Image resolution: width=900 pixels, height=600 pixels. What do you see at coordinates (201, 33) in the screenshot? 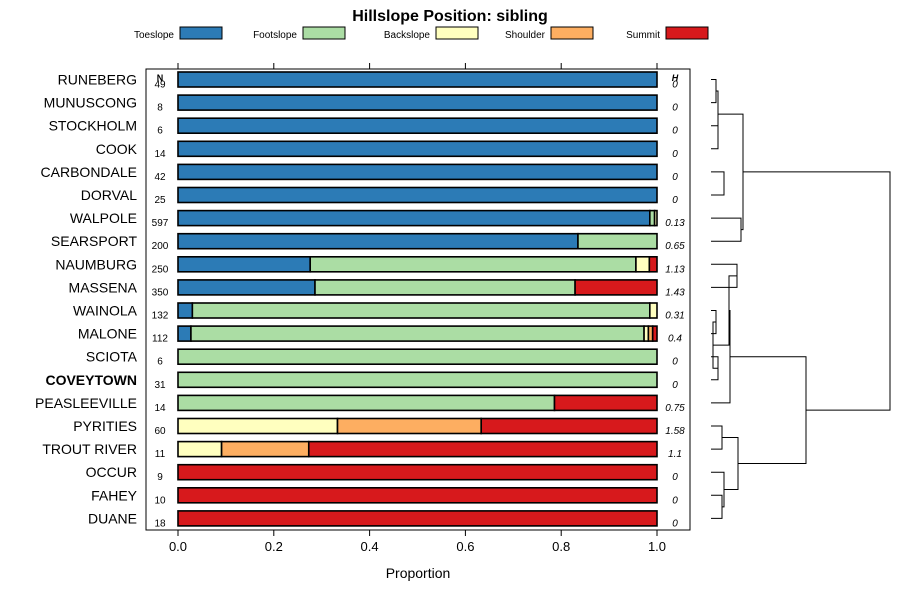
I see `legend-swatch-toeslope` at bounding box center [201, 33].